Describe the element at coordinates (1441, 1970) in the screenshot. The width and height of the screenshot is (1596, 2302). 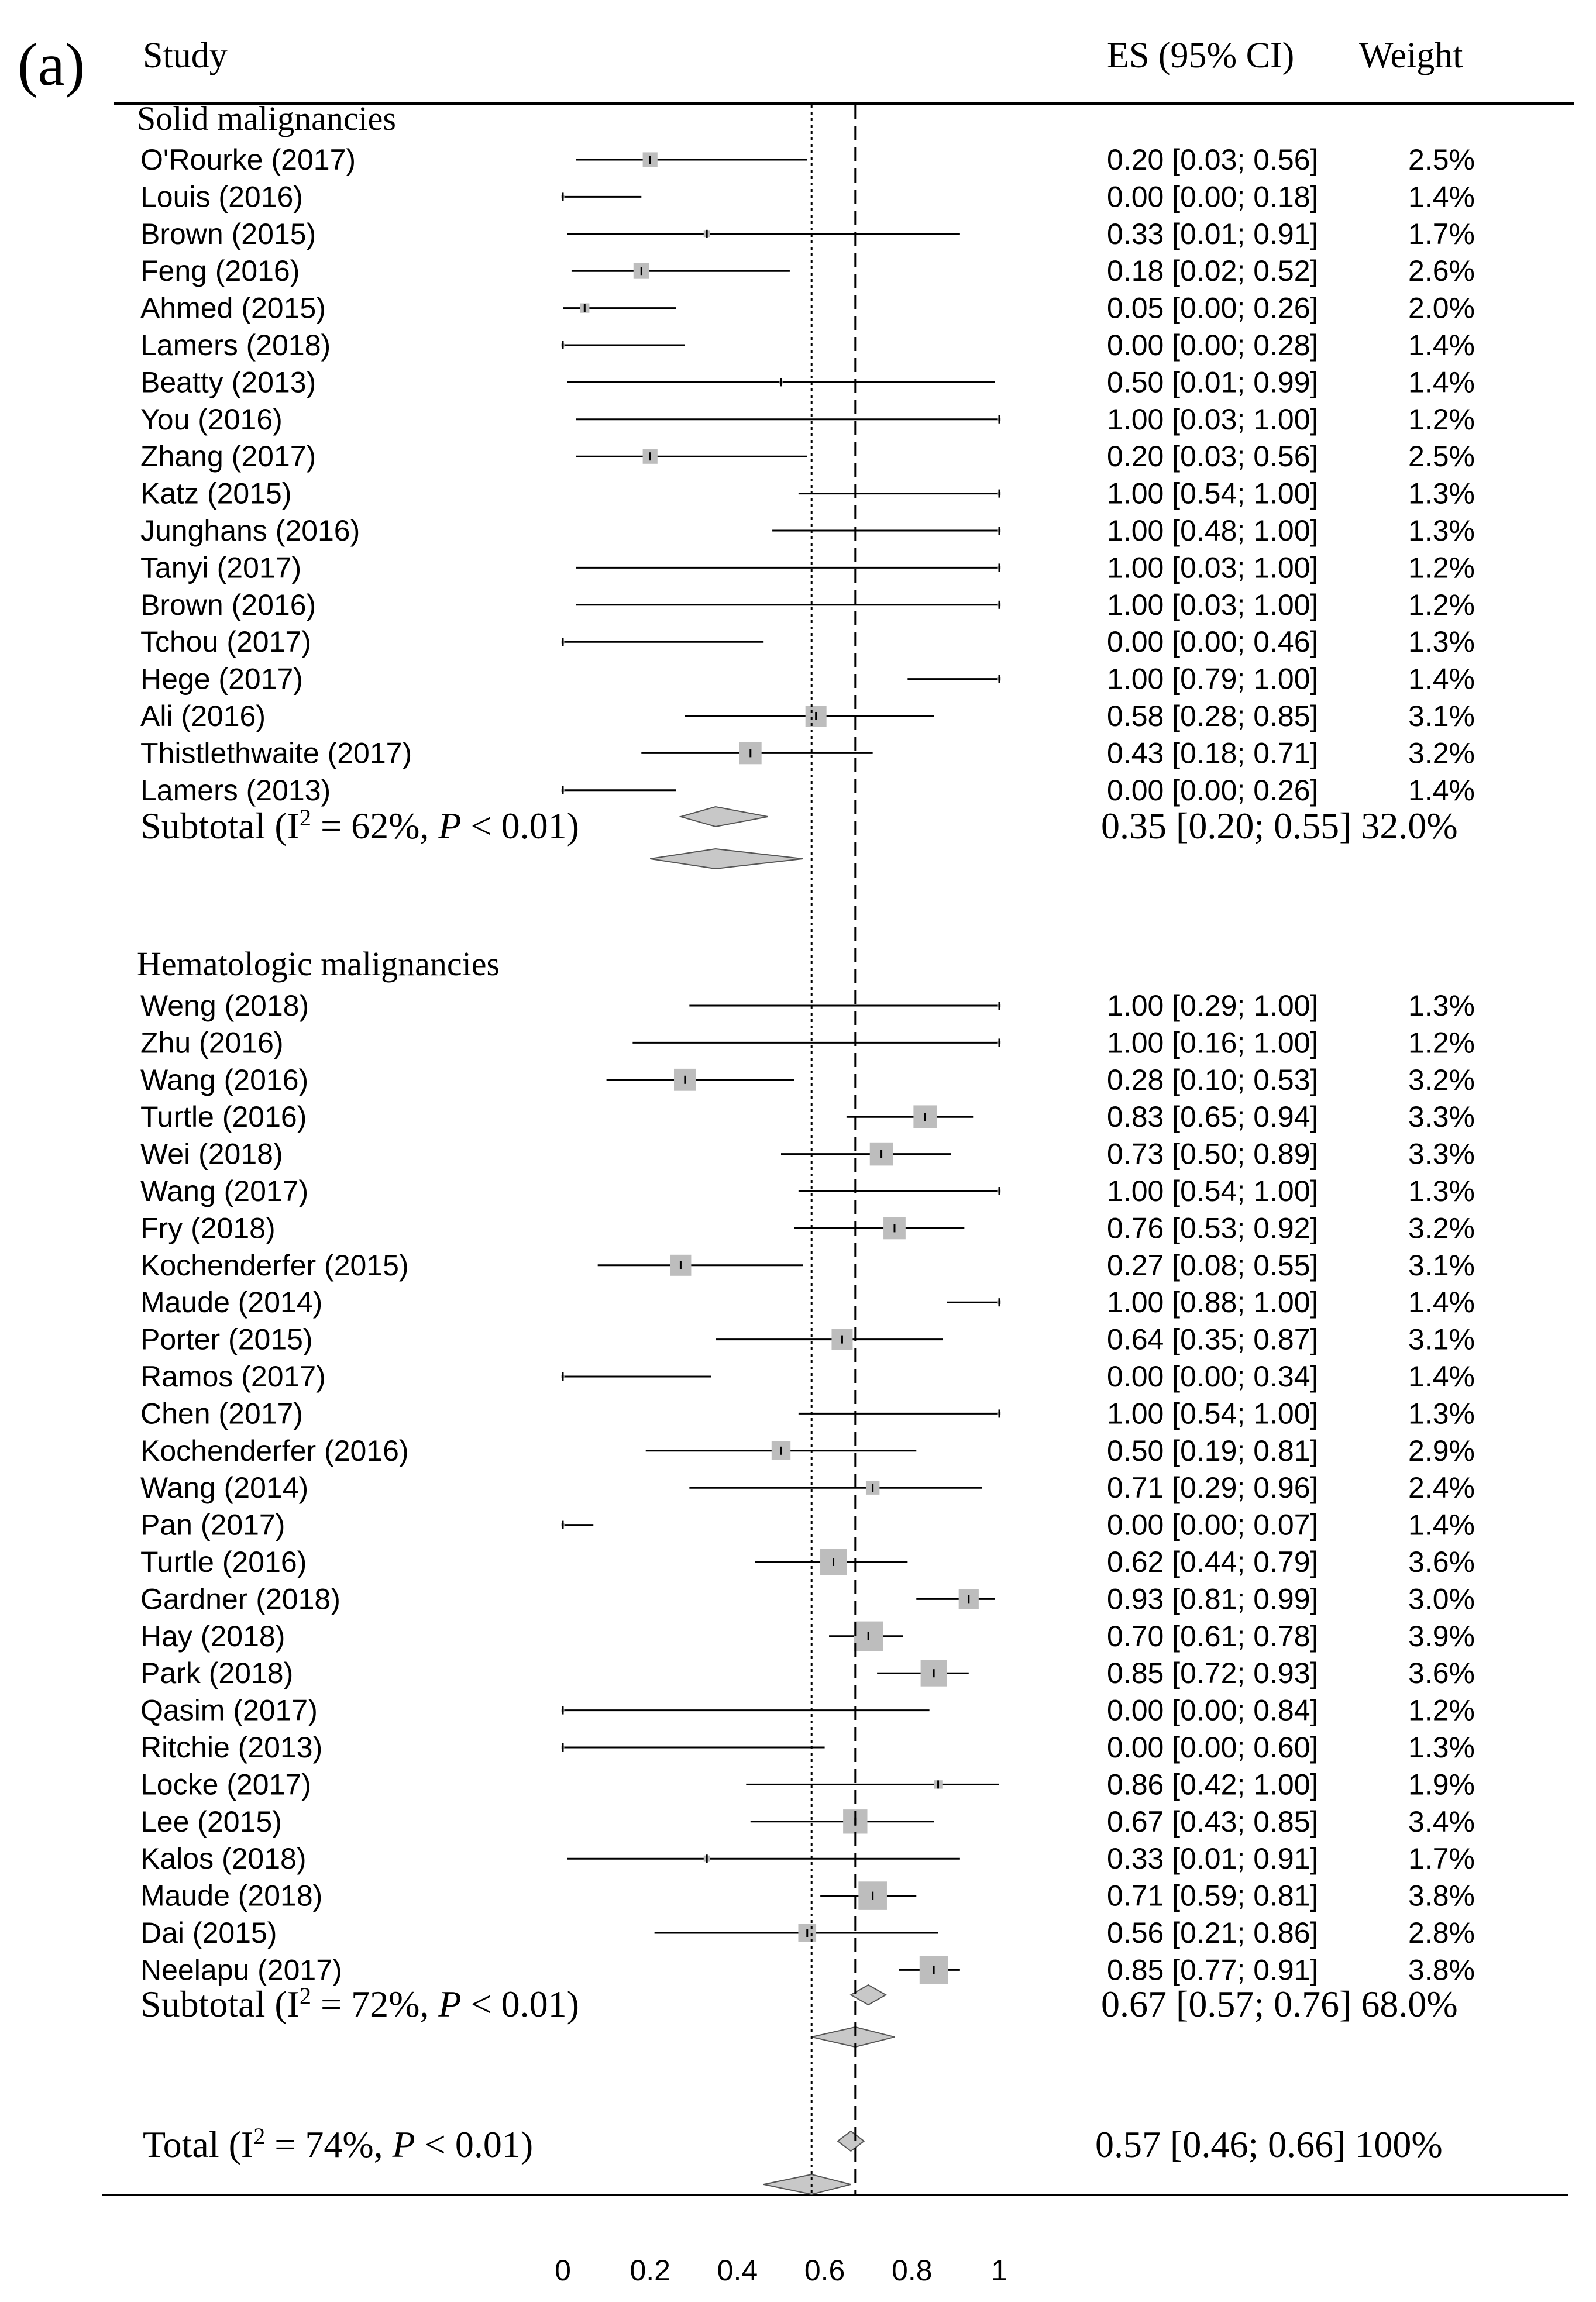
I see `study-weight: 3.8%` at that location.